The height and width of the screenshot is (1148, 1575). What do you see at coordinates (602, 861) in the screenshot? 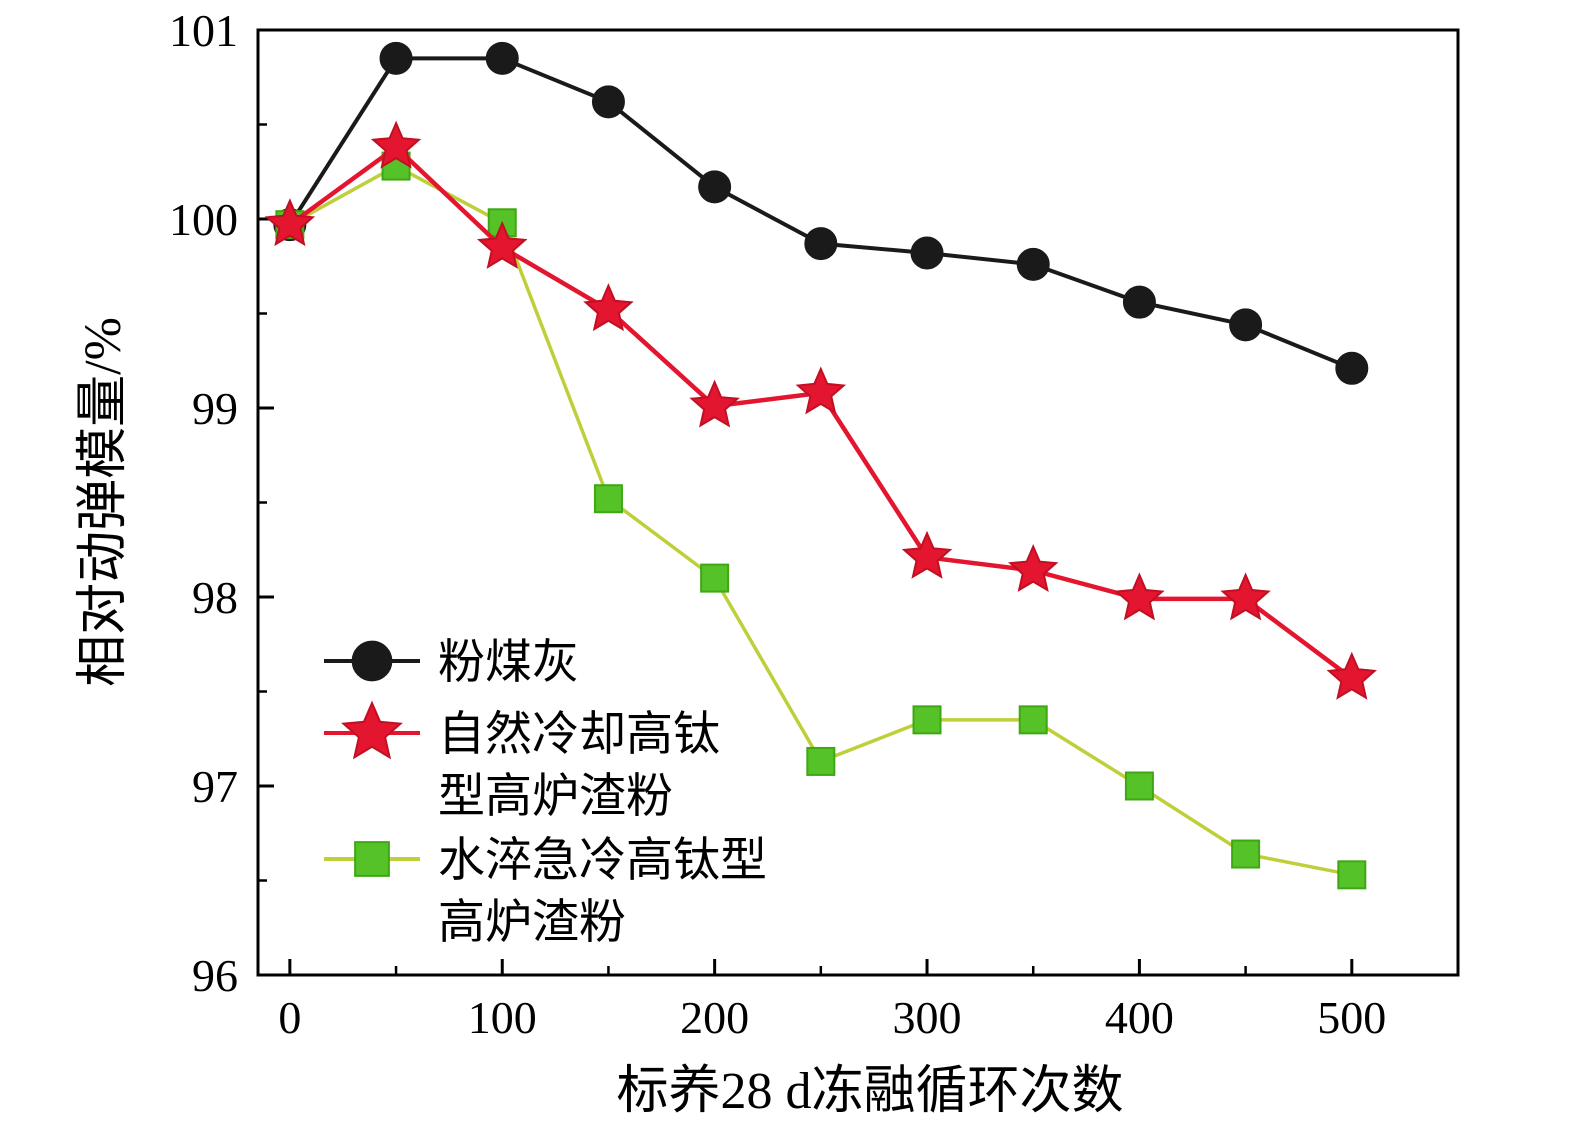
I see `legend-label: 水淬急冷高钛型` at bounding box center [602, 861].